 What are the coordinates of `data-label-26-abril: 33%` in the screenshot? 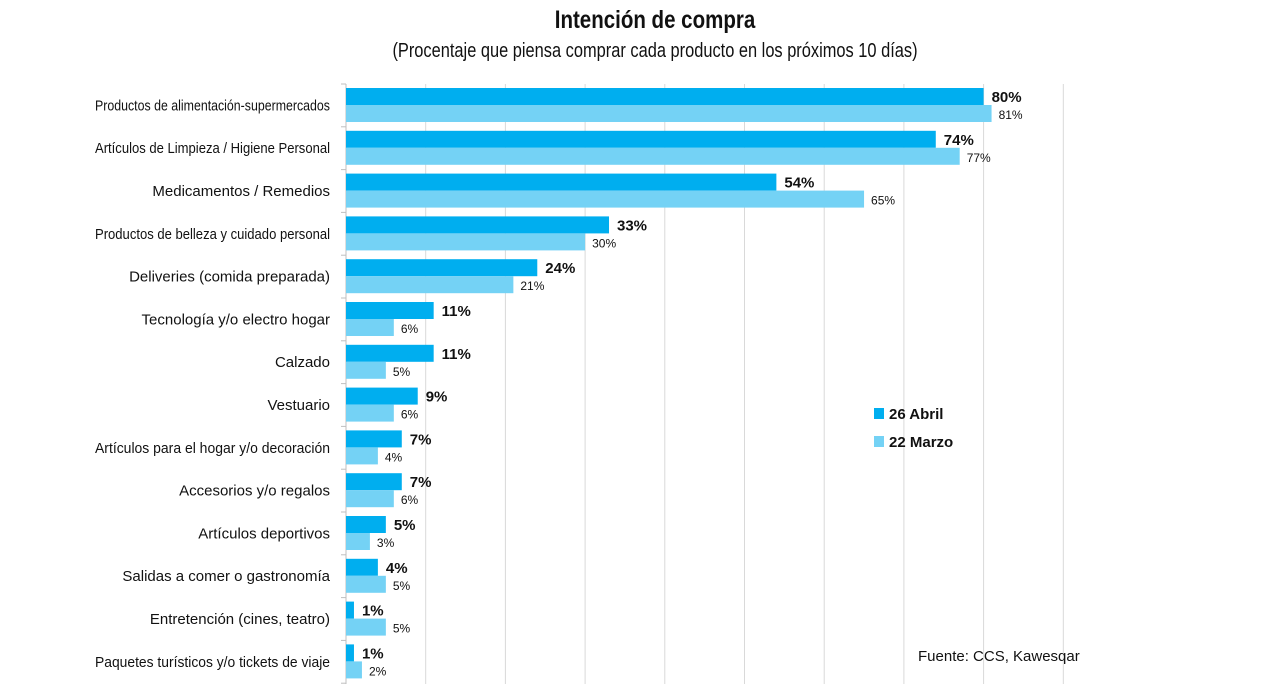 It's located at (632, 225).